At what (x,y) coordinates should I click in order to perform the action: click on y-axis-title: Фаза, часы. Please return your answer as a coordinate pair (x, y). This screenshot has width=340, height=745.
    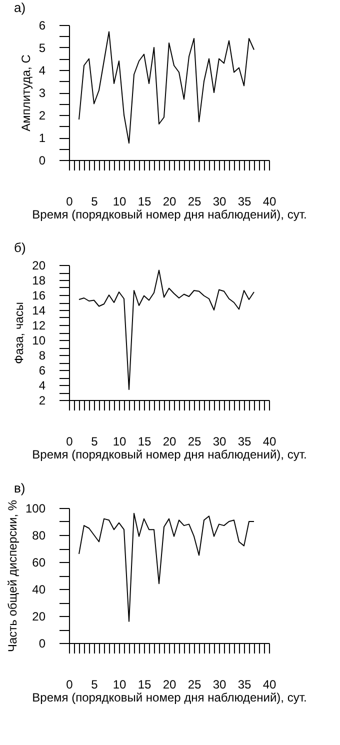
    Looking at the image, I should click on (19, 333).